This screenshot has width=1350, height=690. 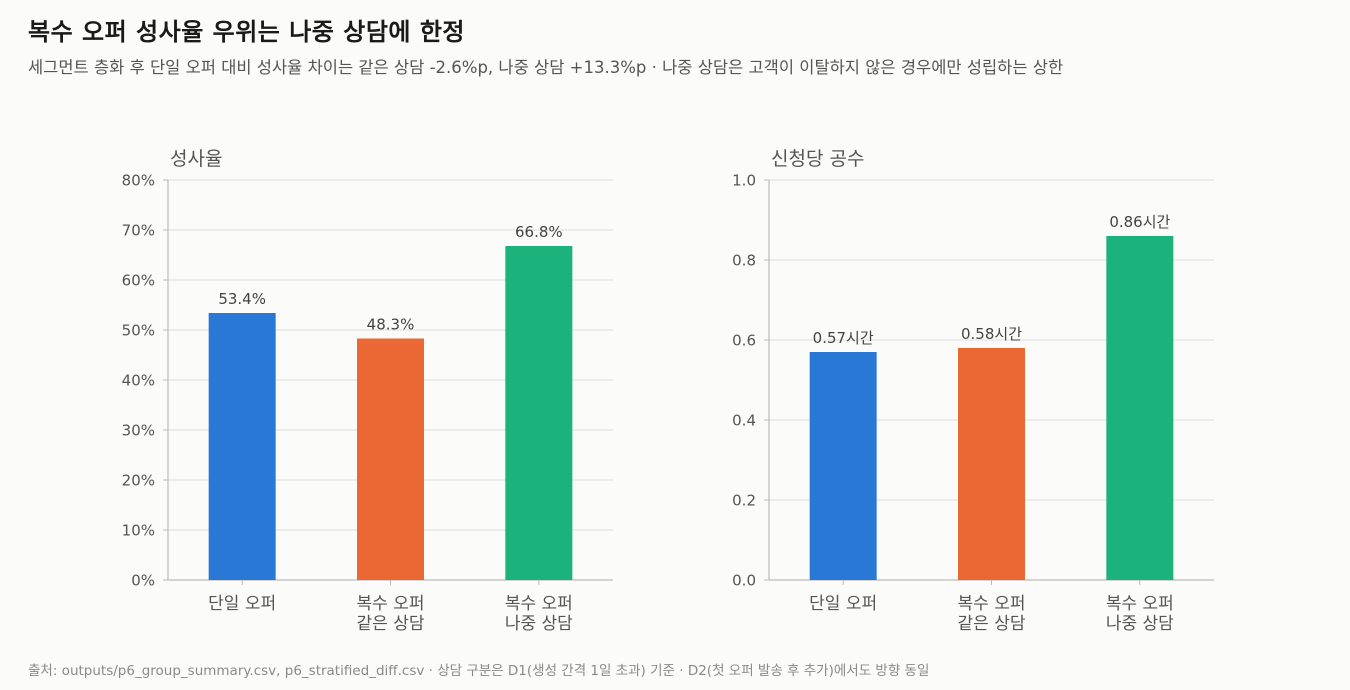 I want to click on panel-title: 성사율, so click(x=196, y=159).